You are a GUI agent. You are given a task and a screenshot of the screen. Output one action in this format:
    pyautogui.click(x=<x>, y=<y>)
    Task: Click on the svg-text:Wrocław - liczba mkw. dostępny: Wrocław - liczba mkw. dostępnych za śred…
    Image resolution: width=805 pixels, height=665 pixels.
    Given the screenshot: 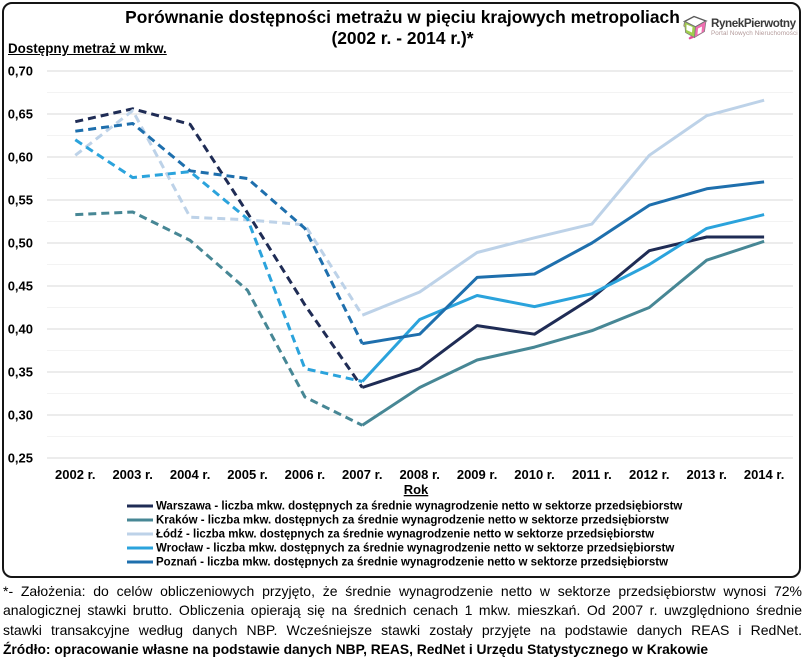 What is the action you would take?
    pyautogui.click(x=415, y=549)
    